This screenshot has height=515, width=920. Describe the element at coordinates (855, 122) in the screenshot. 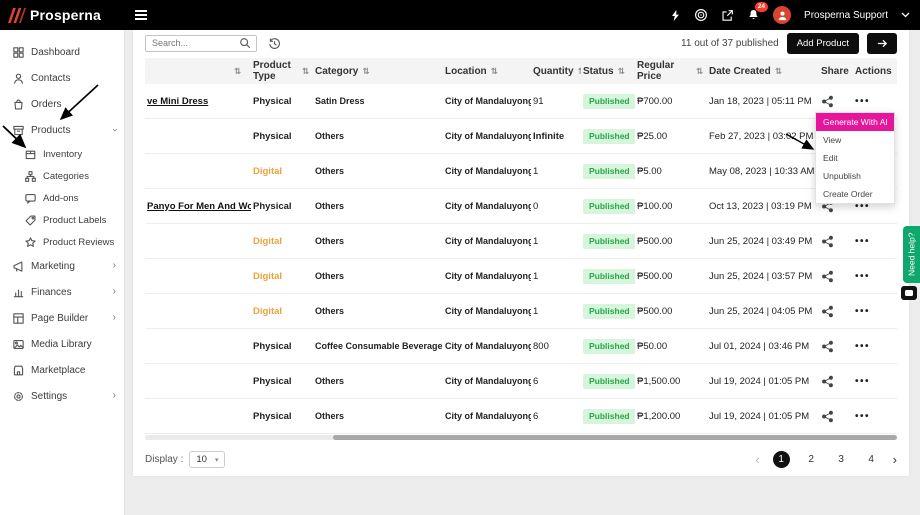

I see `context-menu-item-generate-with-ai: Generate With AI` at that location.